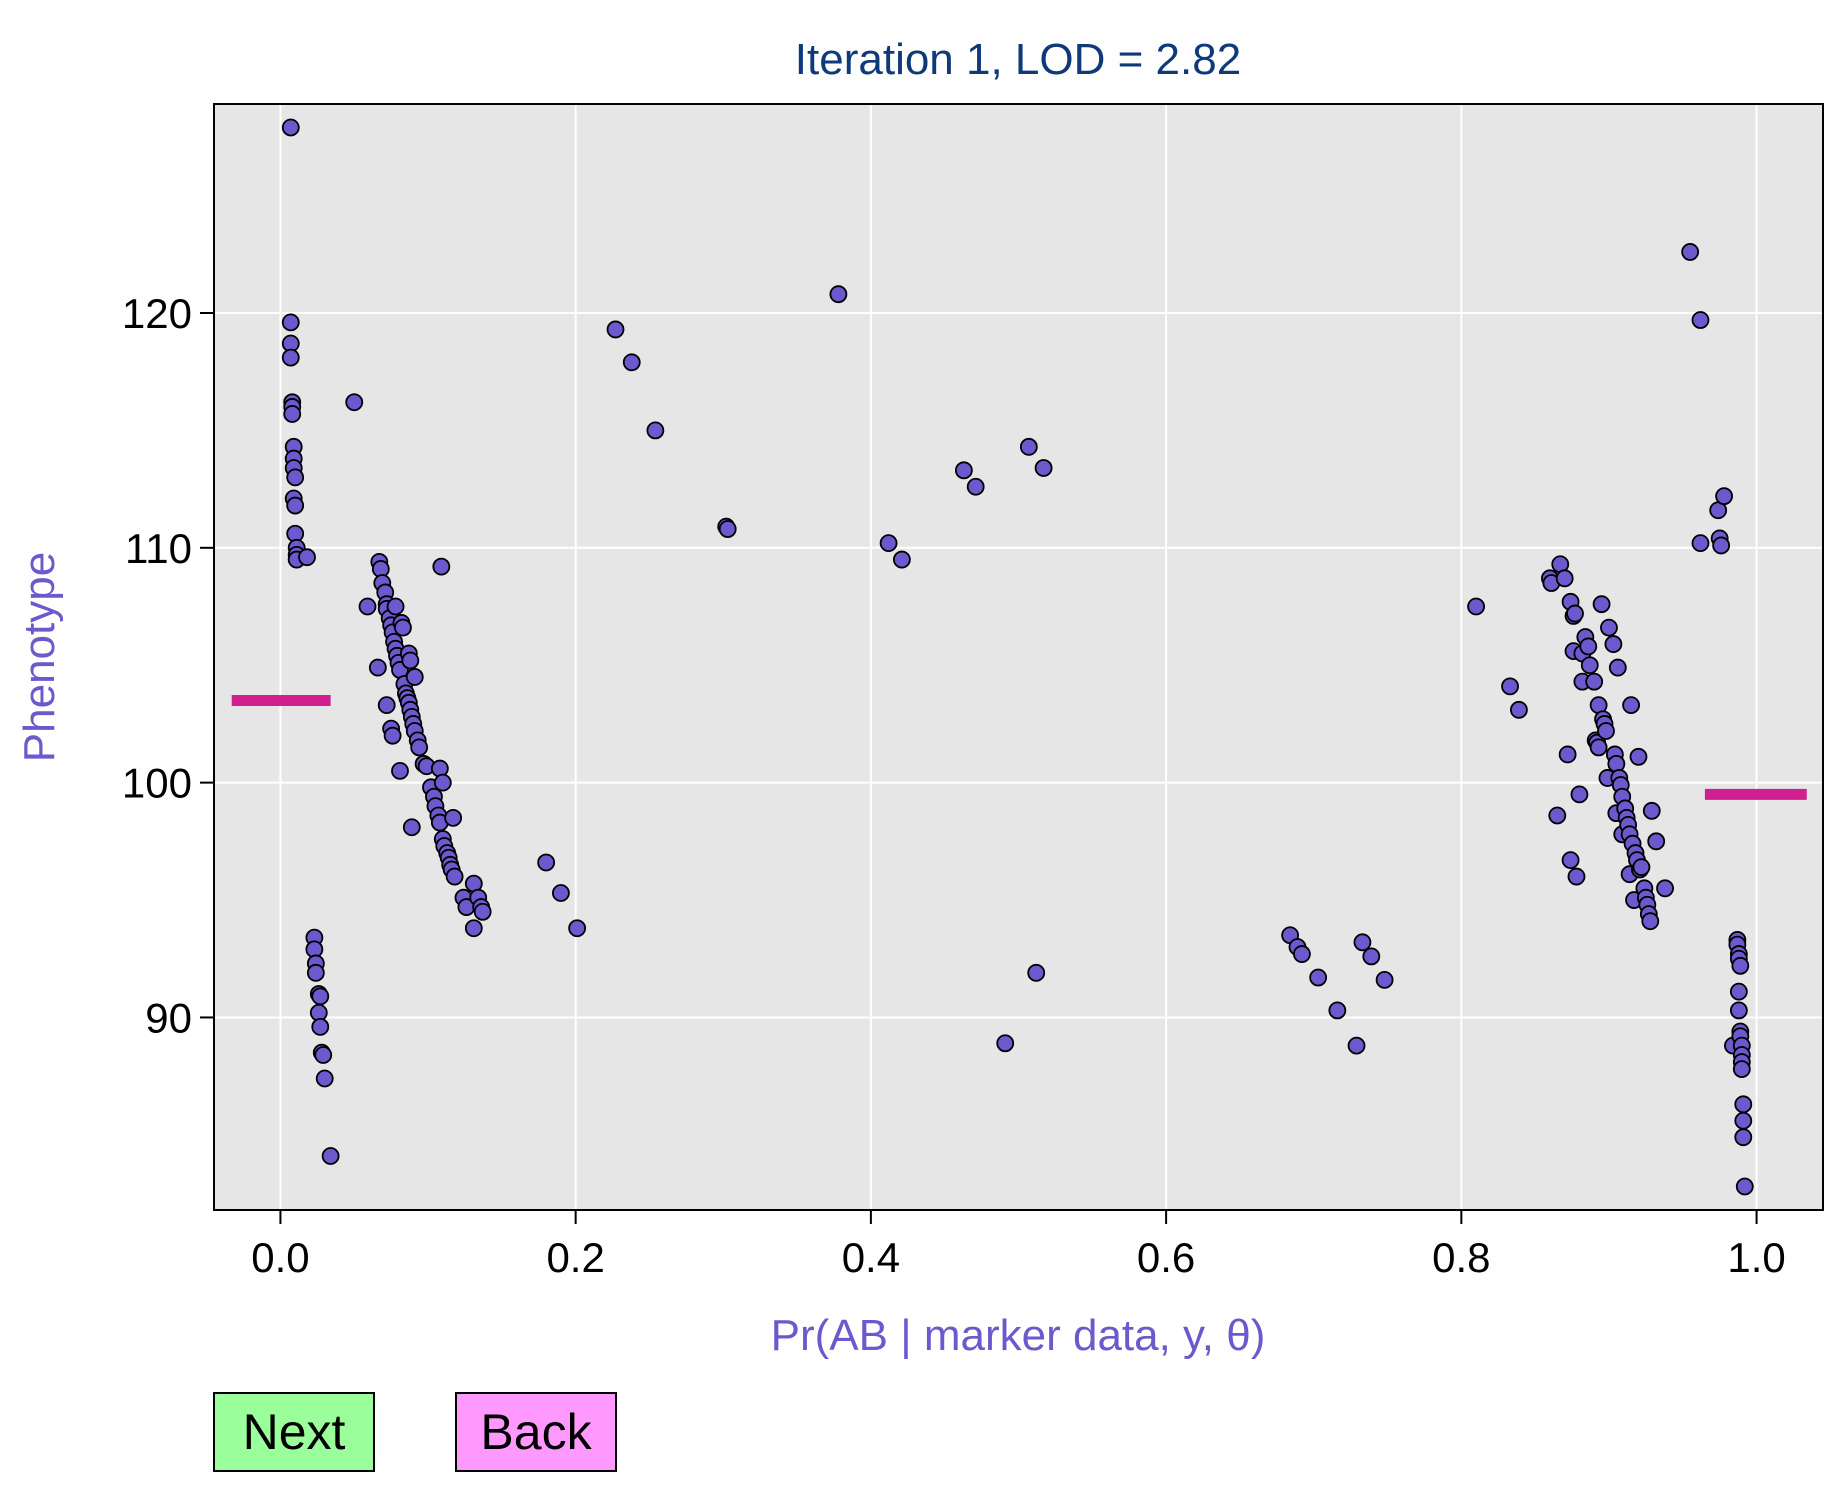 This screenshot has width=1842, height=1498. What do you see at coordinates (157, 313) in the screenshot?
I see `y-tick-label: 120` at bounding box center [157, 313].